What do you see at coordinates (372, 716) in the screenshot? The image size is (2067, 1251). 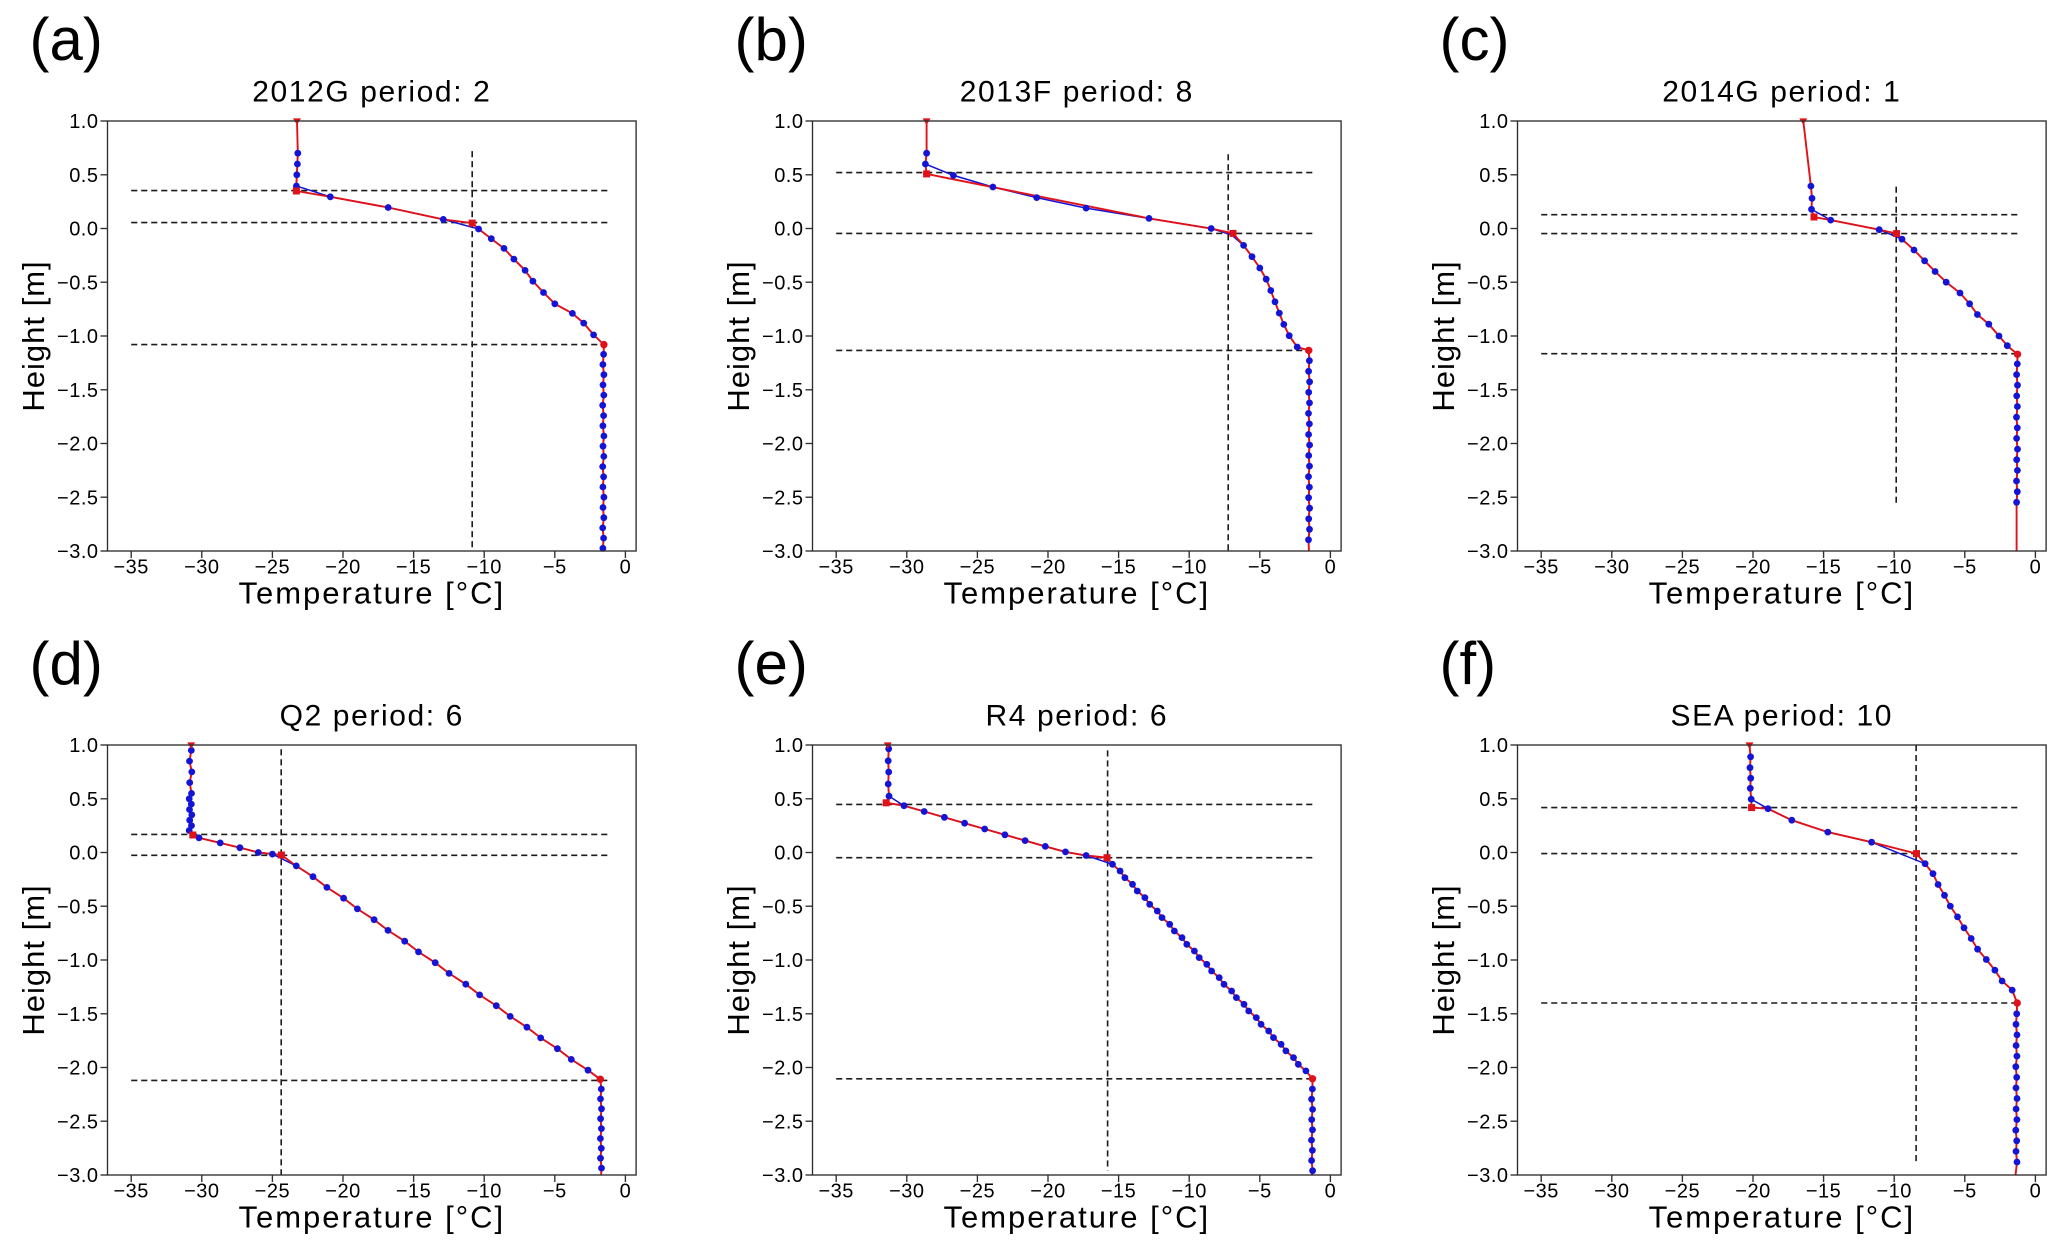 I see `svg-text: Q2 period: 6` at bounding box center [372, 716].